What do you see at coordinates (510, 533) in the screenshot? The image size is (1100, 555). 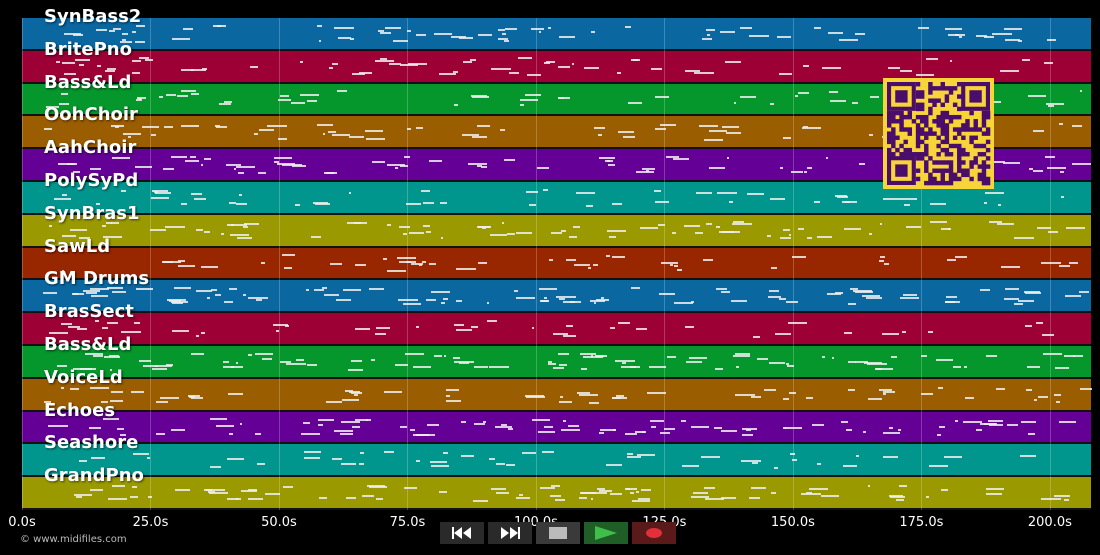 I see `fast-forward-button` at bounding box center [510, 533].